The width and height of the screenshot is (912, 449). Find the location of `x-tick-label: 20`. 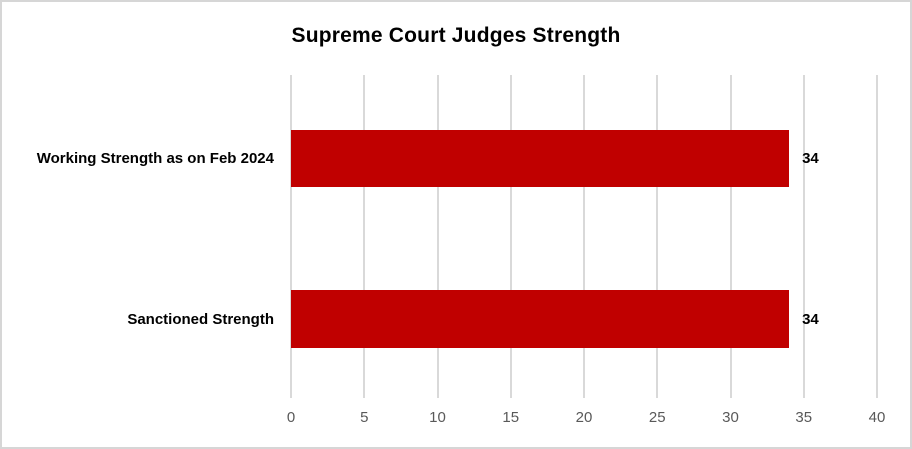

x-tick-label: 20 is located at coordinates (584, 417).